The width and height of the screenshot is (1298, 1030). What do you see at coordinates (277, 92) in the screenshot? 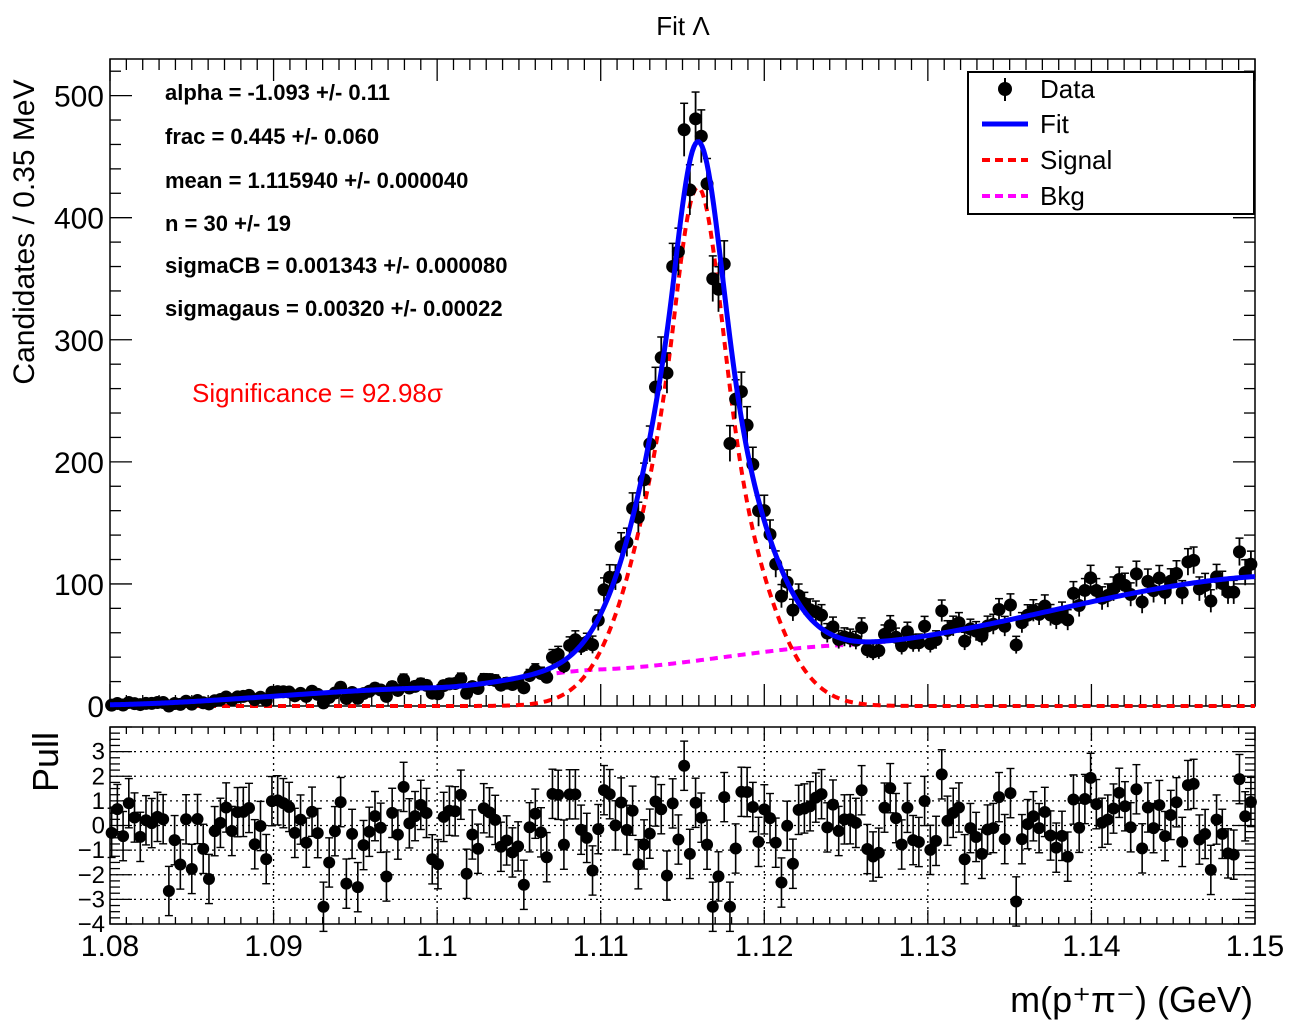
I see `param-alpha: alpha = -1.093 +/- 0.11` at bounding box center [277, 92].